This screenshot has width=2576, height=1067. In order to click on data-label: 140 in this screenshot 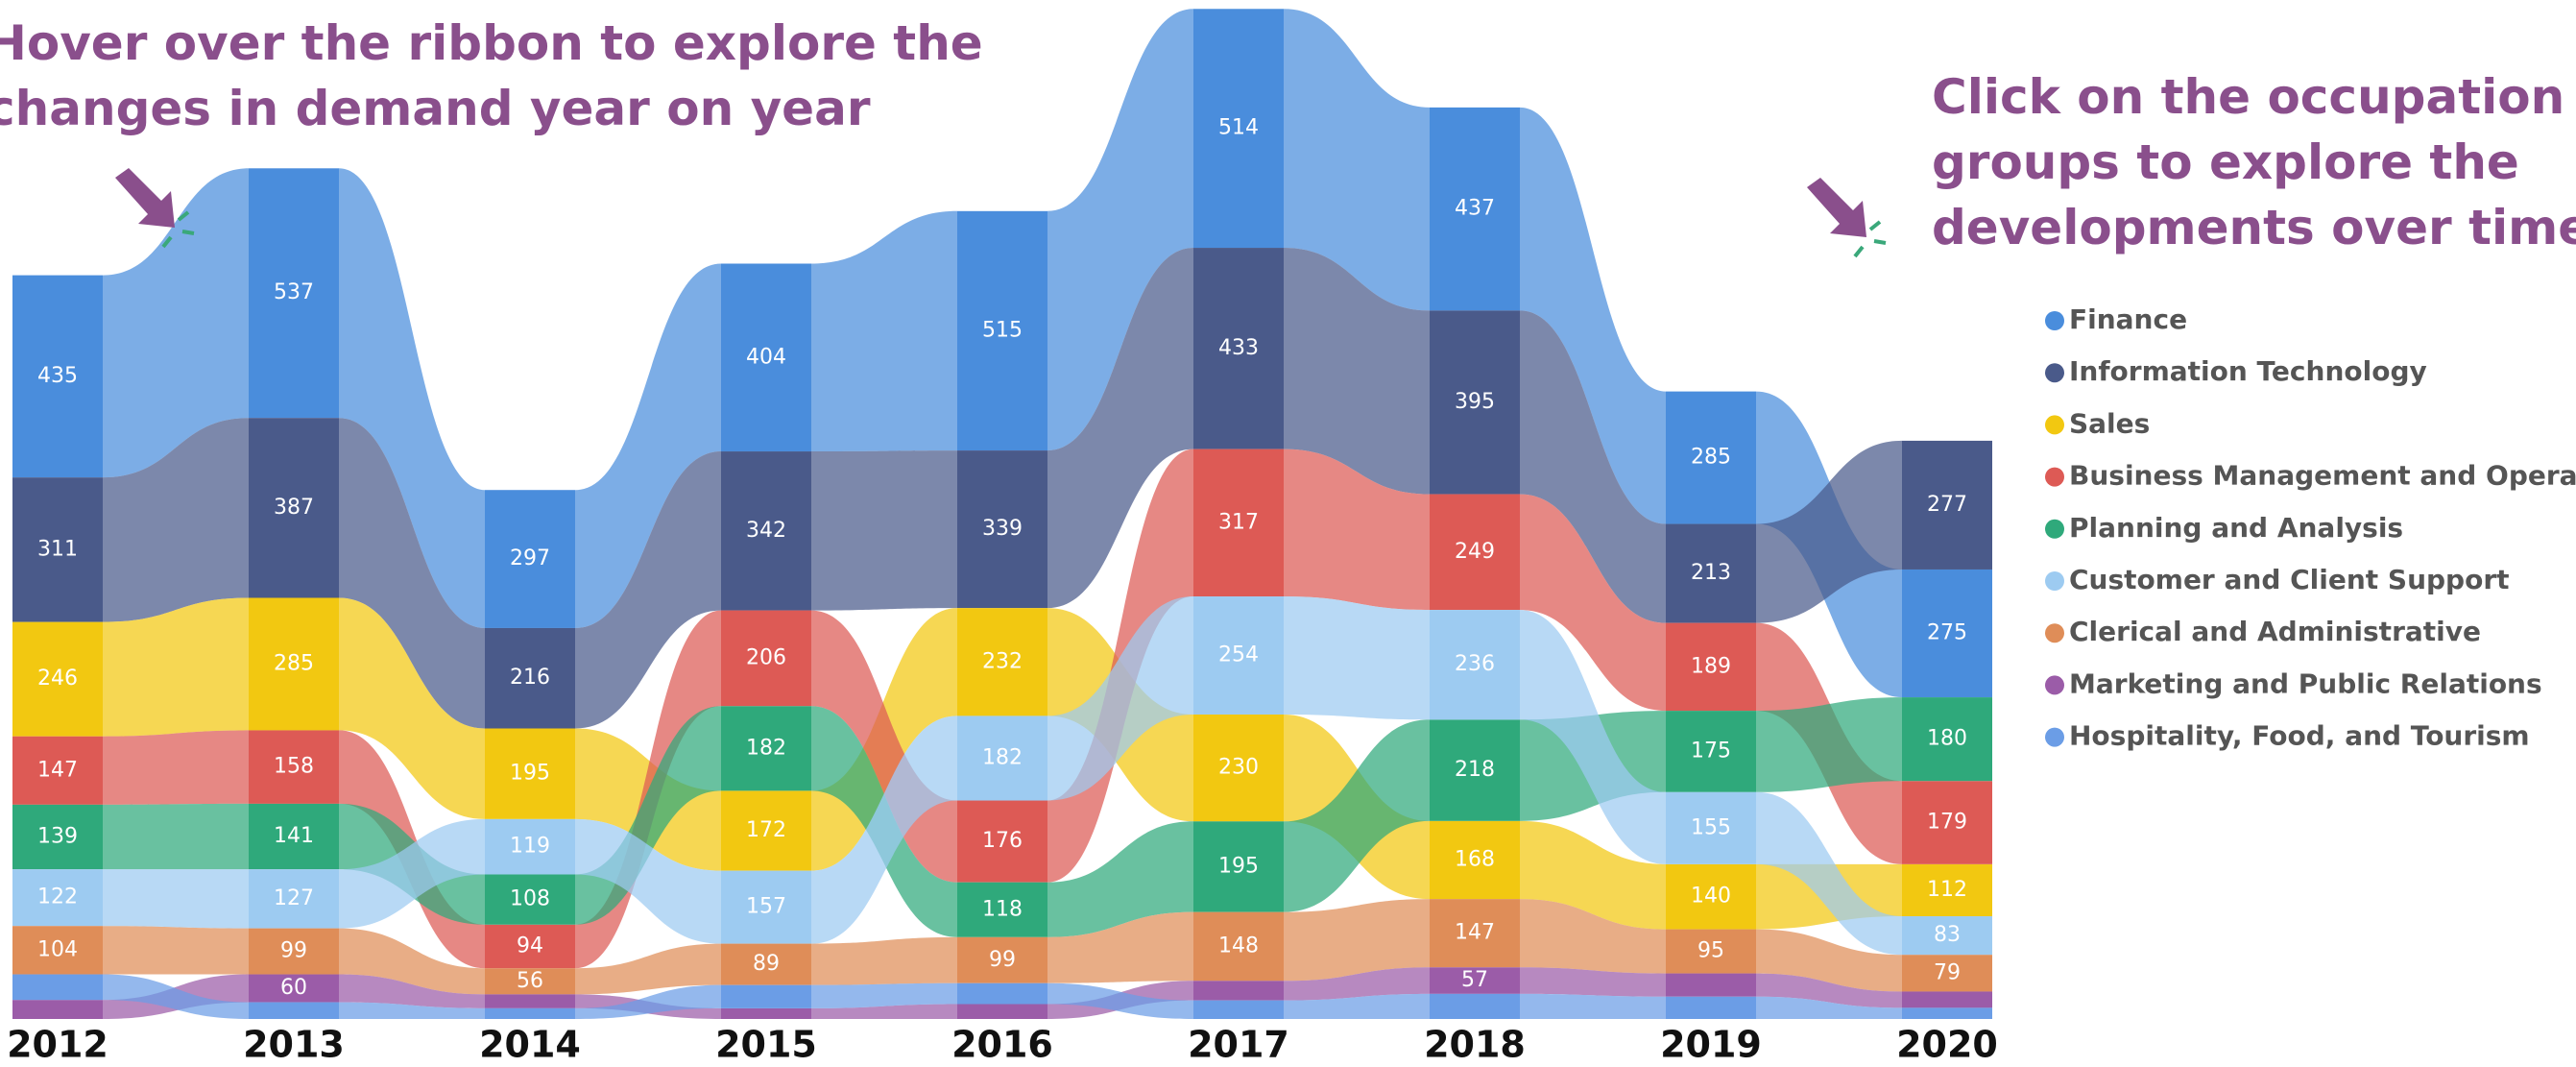, I will do `click(1711, 897)`.